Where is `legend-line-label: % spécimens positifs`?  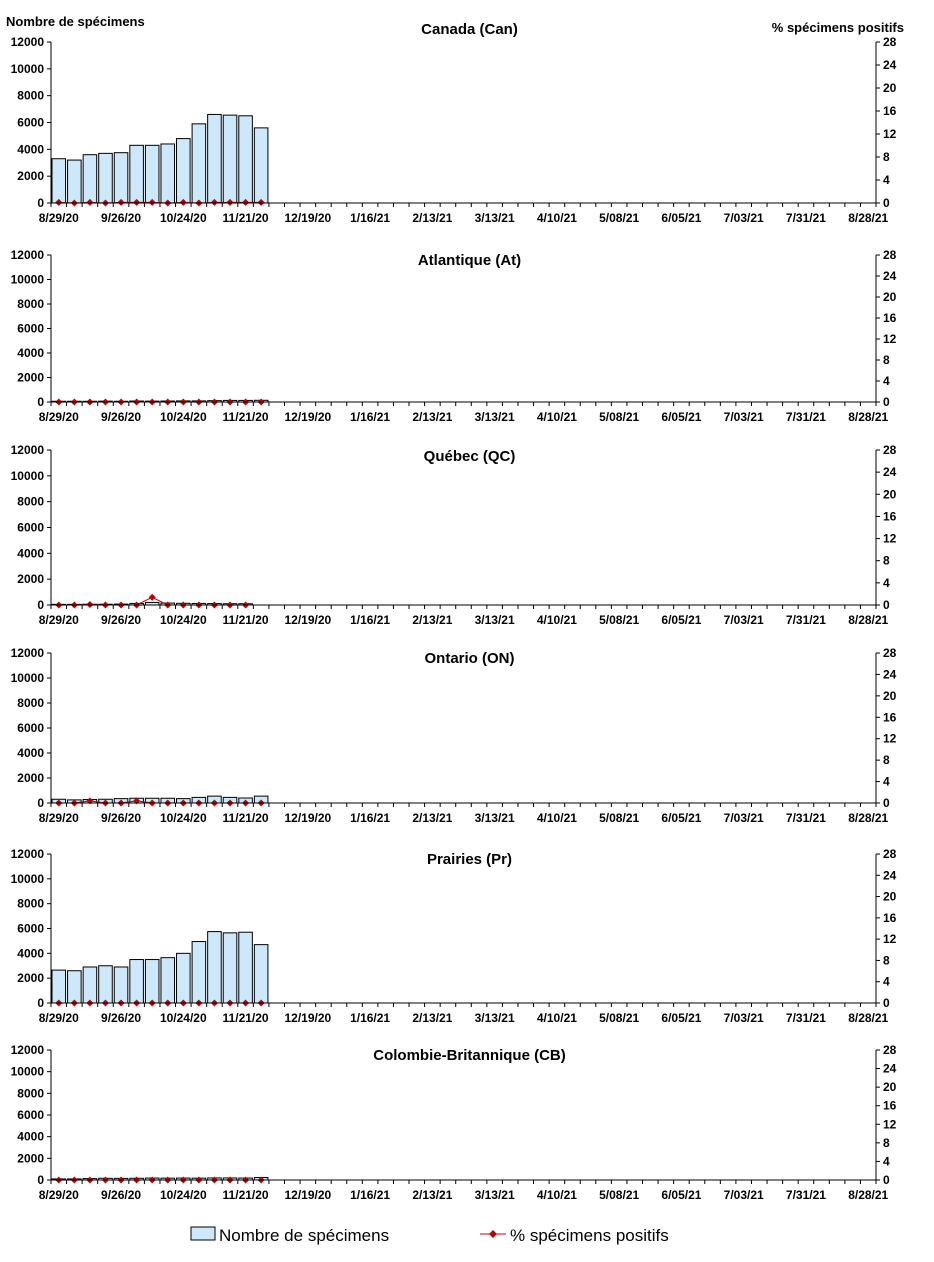 legend-line-label: % spécimens positifs is located at coordinates (589, 1235).